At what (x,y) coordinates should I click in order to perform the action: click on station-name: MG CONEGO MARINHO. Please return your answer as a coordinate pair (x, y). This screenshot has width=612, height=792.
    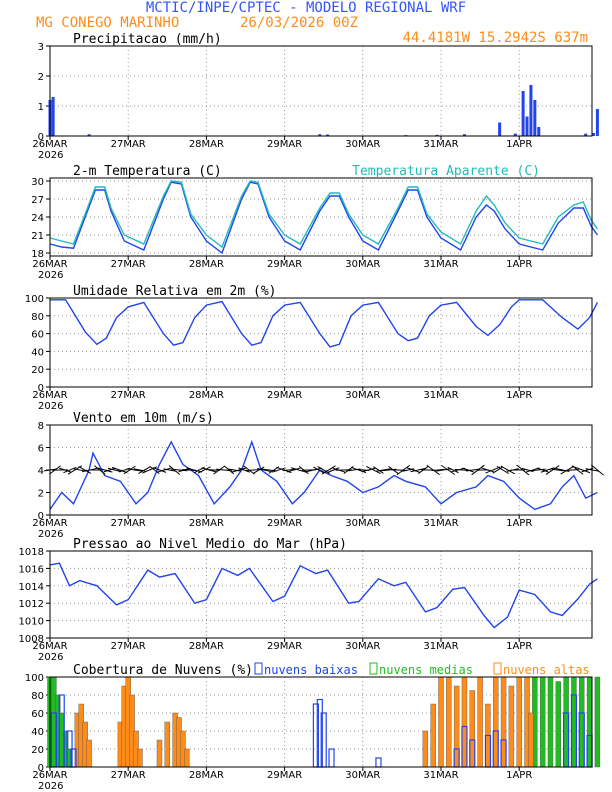
    Looking at the image, I should click on (107, 23).